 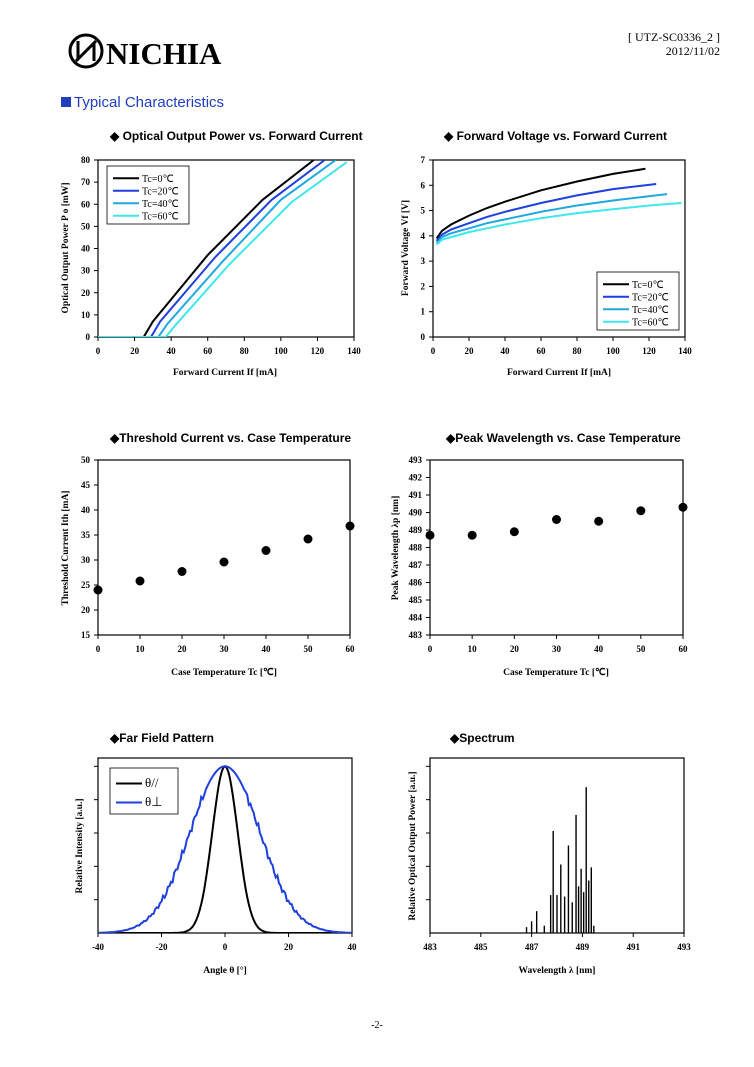 I want to click on chart-title-ith-tc: ◆Threshold Current vs. Case Temperature, so click(x=231, y=438).